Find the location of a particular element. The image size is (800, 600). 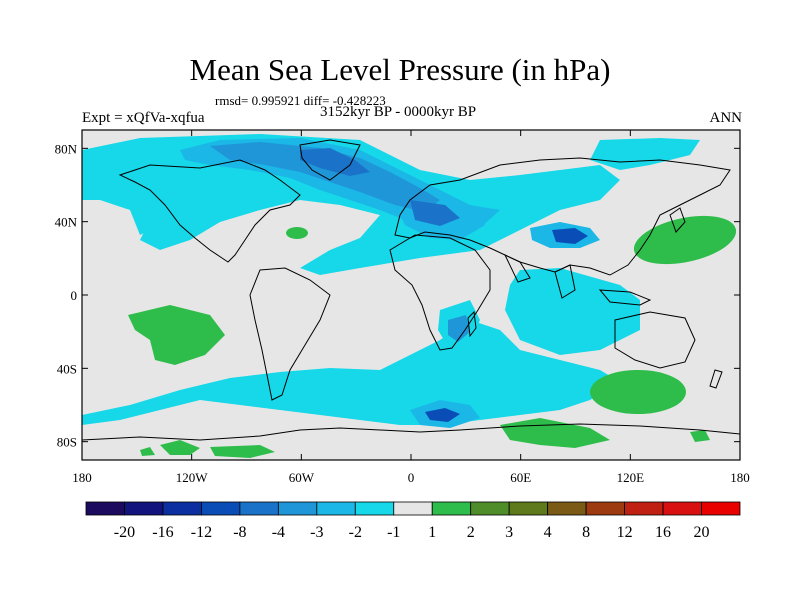

region-se-pacific-high is located at coordinates (176, 335).